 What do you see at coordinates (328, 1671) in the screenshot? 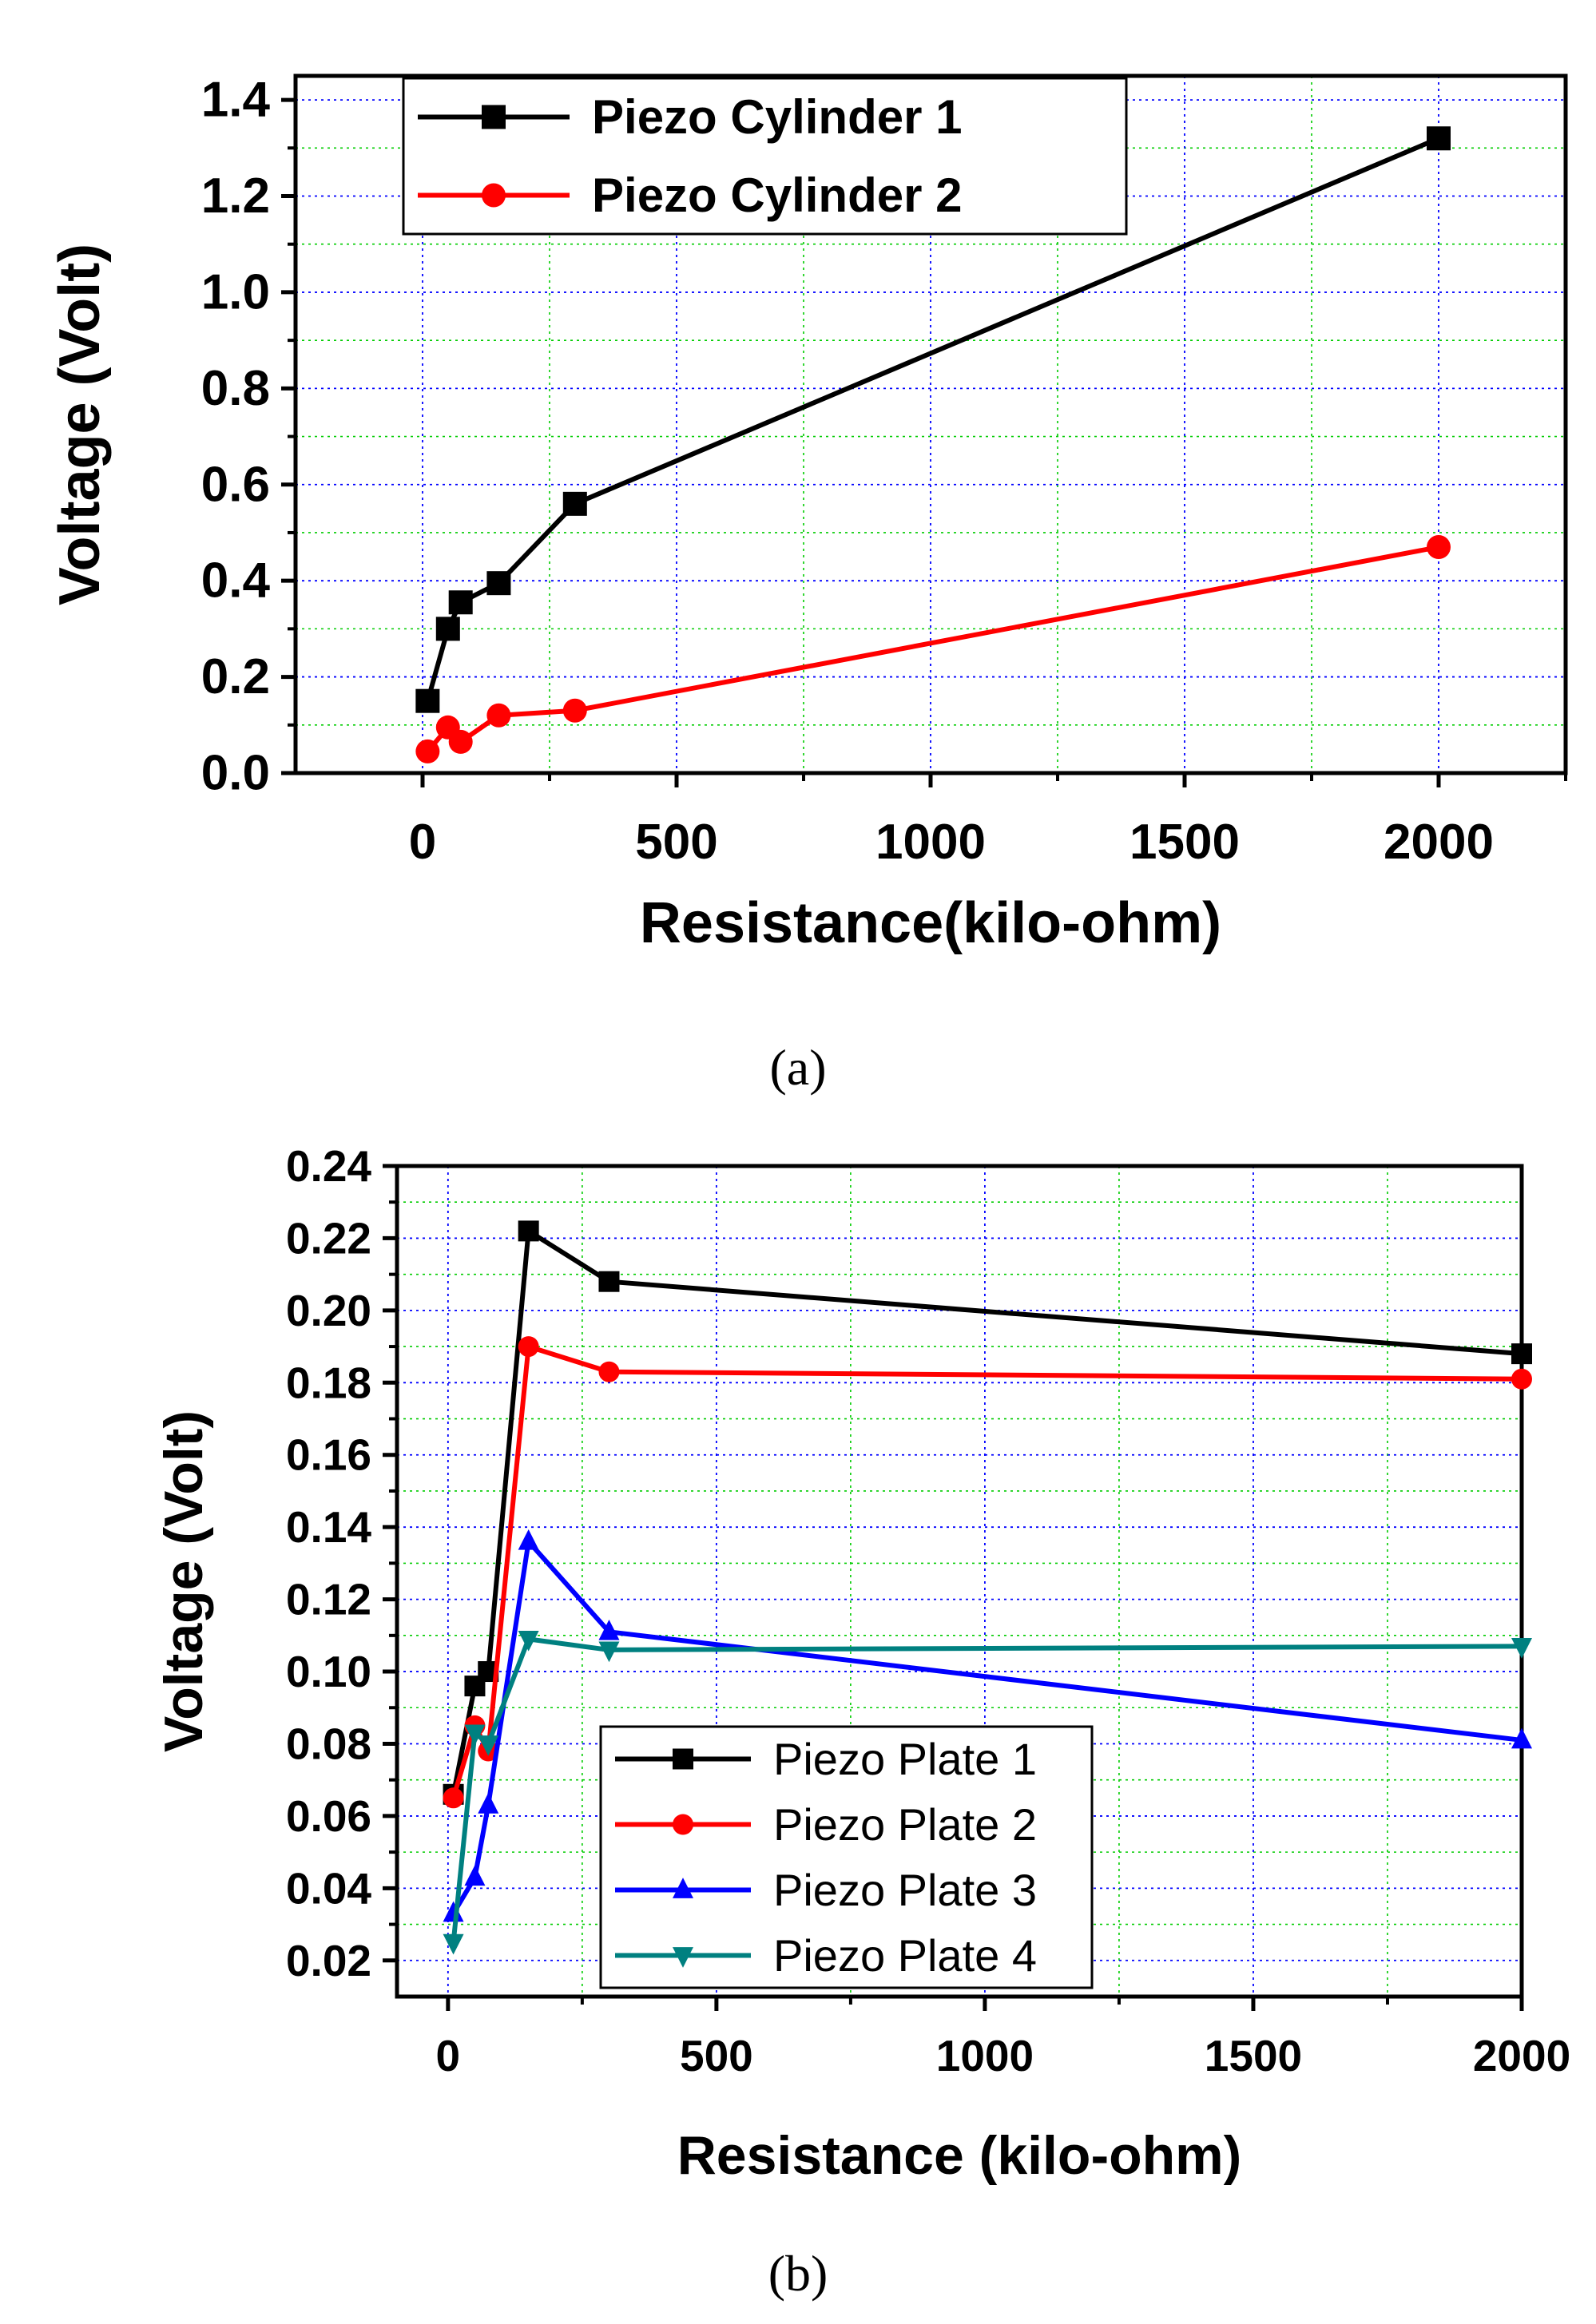
I see `y-tick-label: 0.10` at bounding box center [328, 1671].